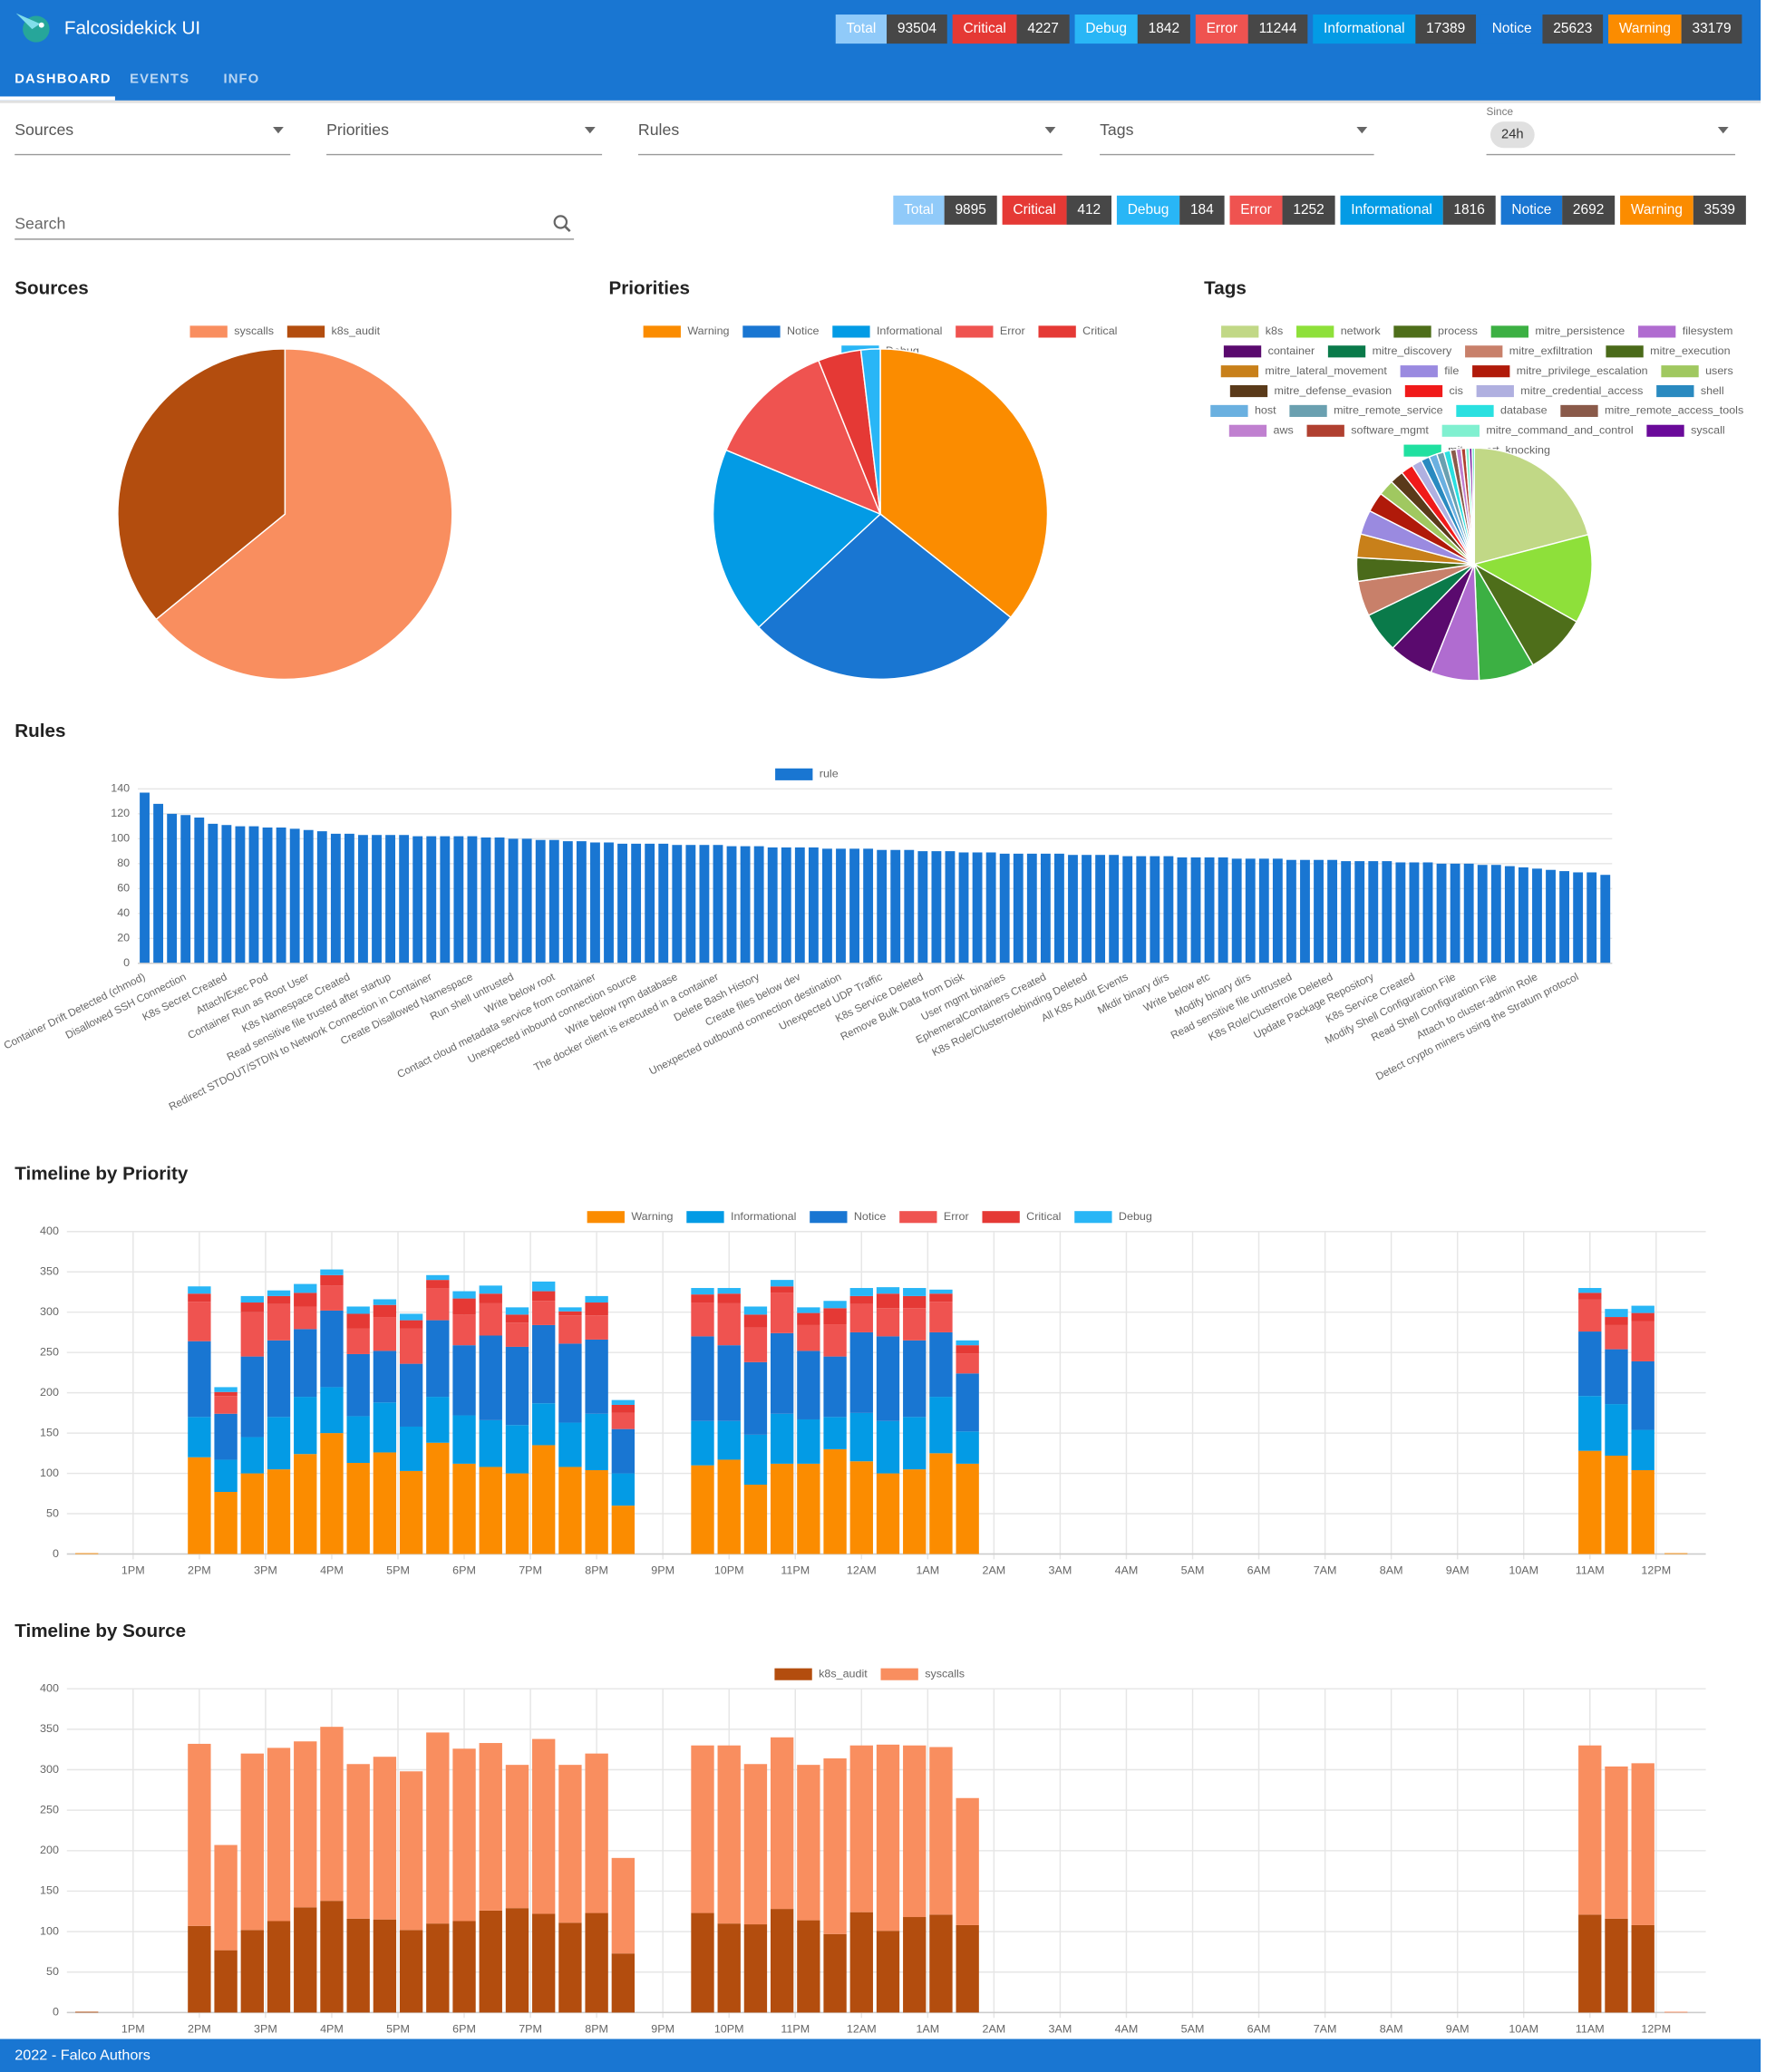 This screenshot has height=2072, width=1766. Describe the element at coordinates (919, 210) in the screenshot. I see `counter-label: Total` at that location.